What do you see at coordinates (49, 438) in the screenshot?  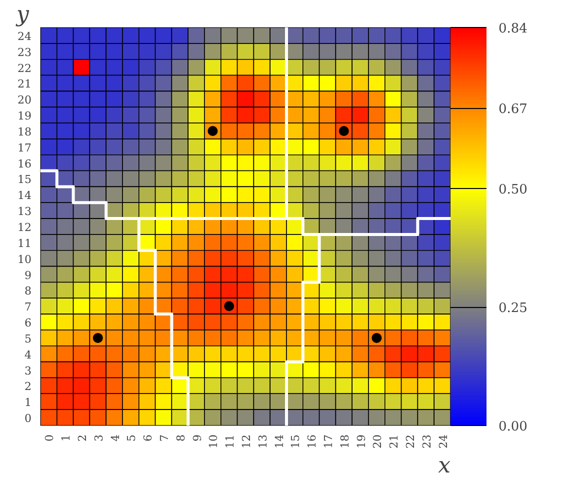 I see `x-tick-label: 0` at bounding box center [49, 438].